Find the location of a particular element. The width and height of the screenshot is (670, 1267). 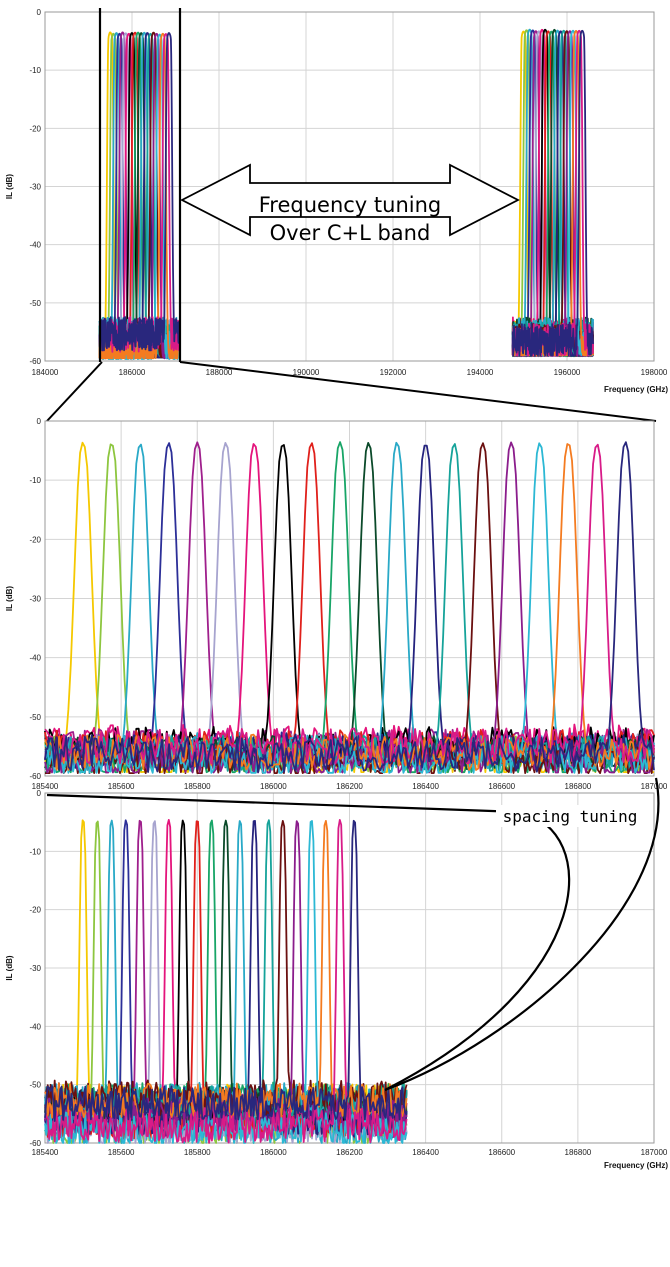

x-tick-label: 184000 is located at coordinates (45, 372).